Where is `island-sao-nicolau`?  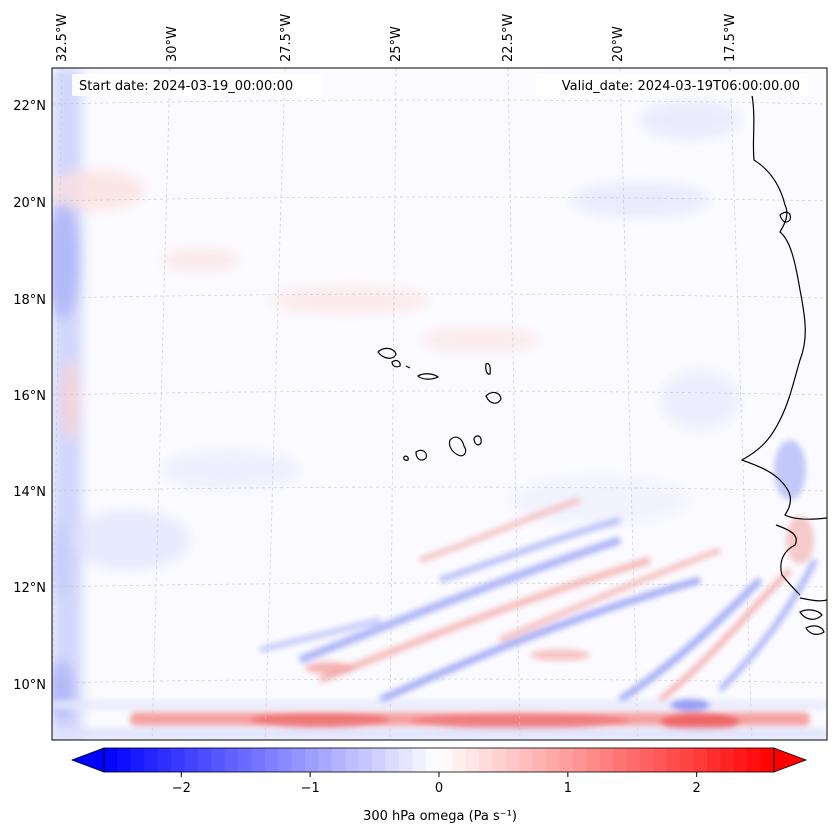 island-sao-nicolau is located at coordinates (428, 376).